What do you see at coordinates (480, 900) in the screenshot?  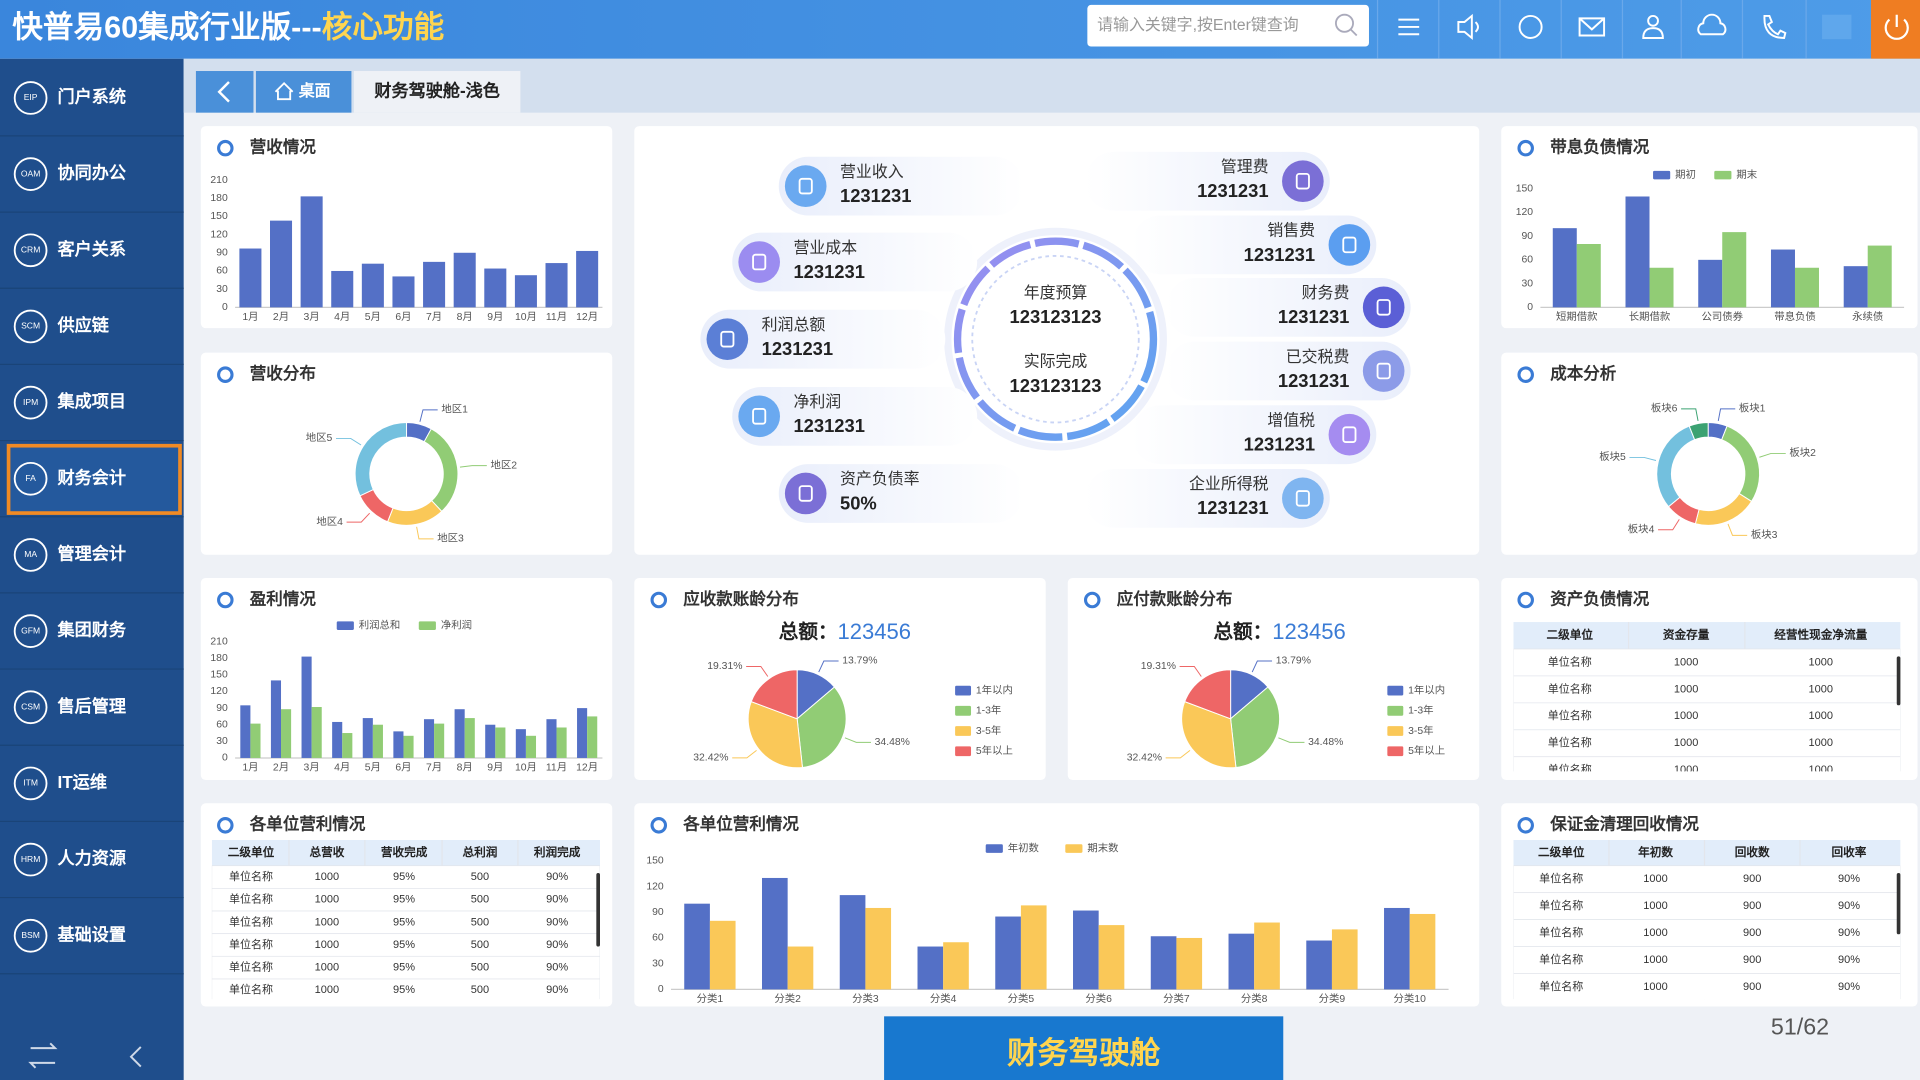 I see `table-cell: 500` at bounding box center [480, 900].